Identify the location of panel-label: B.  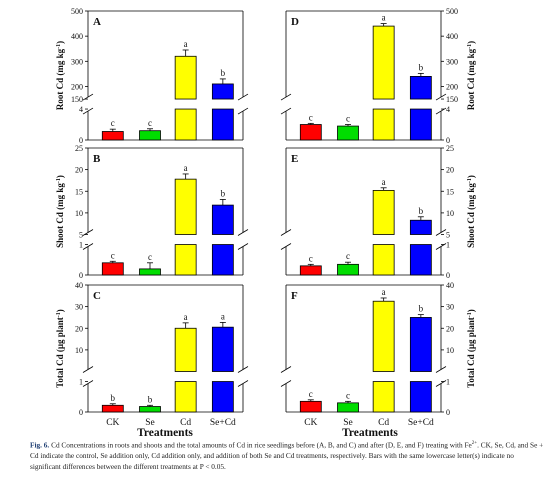
(97, 159).